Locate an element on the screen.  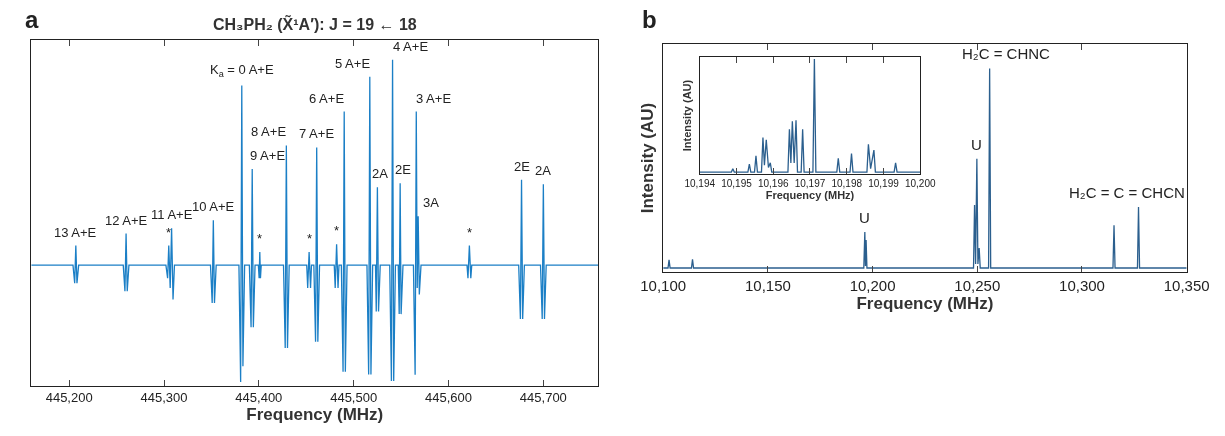
x-tick-label: 445,600 is located at coordinates (449, 398).